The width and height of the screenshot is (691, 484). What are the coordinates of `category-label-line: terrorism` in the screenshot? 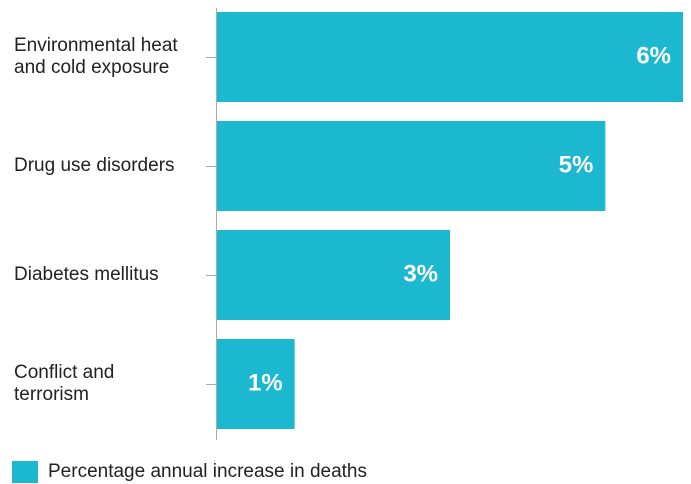 It's located at (51, 394).